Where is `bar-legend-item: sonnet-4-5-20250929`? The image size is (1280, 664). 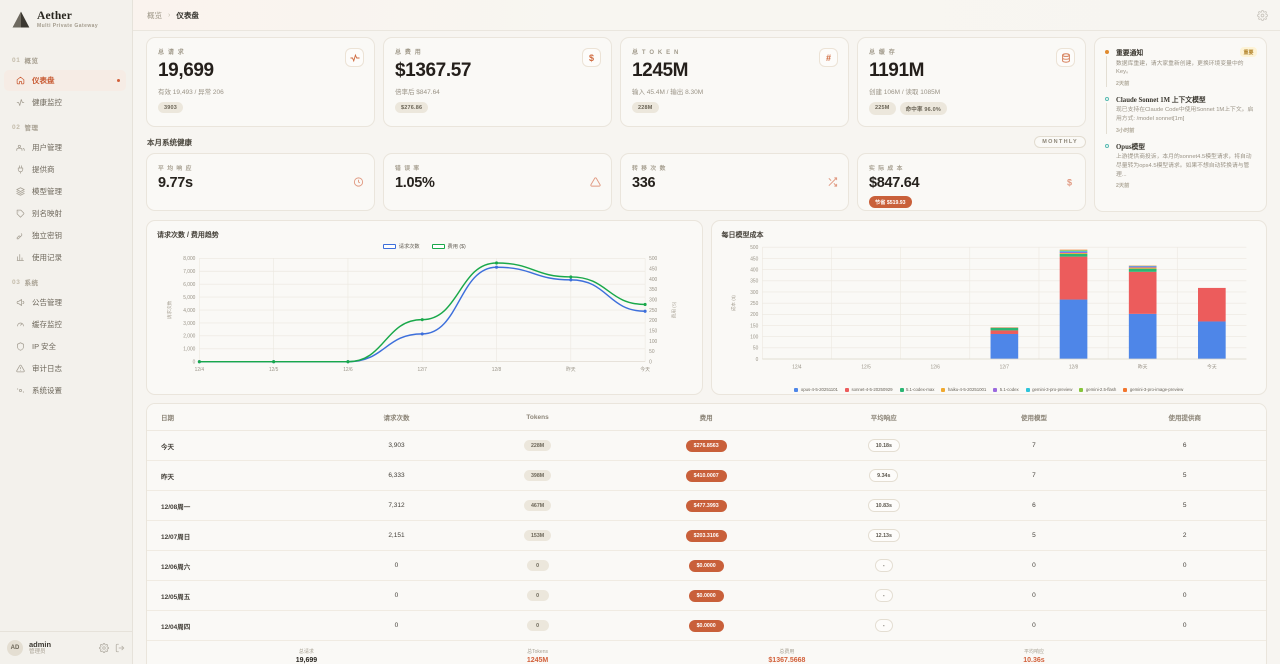 bar-legend-item: sonnet-4-5-20250929 is located at coordinates (868, 390).